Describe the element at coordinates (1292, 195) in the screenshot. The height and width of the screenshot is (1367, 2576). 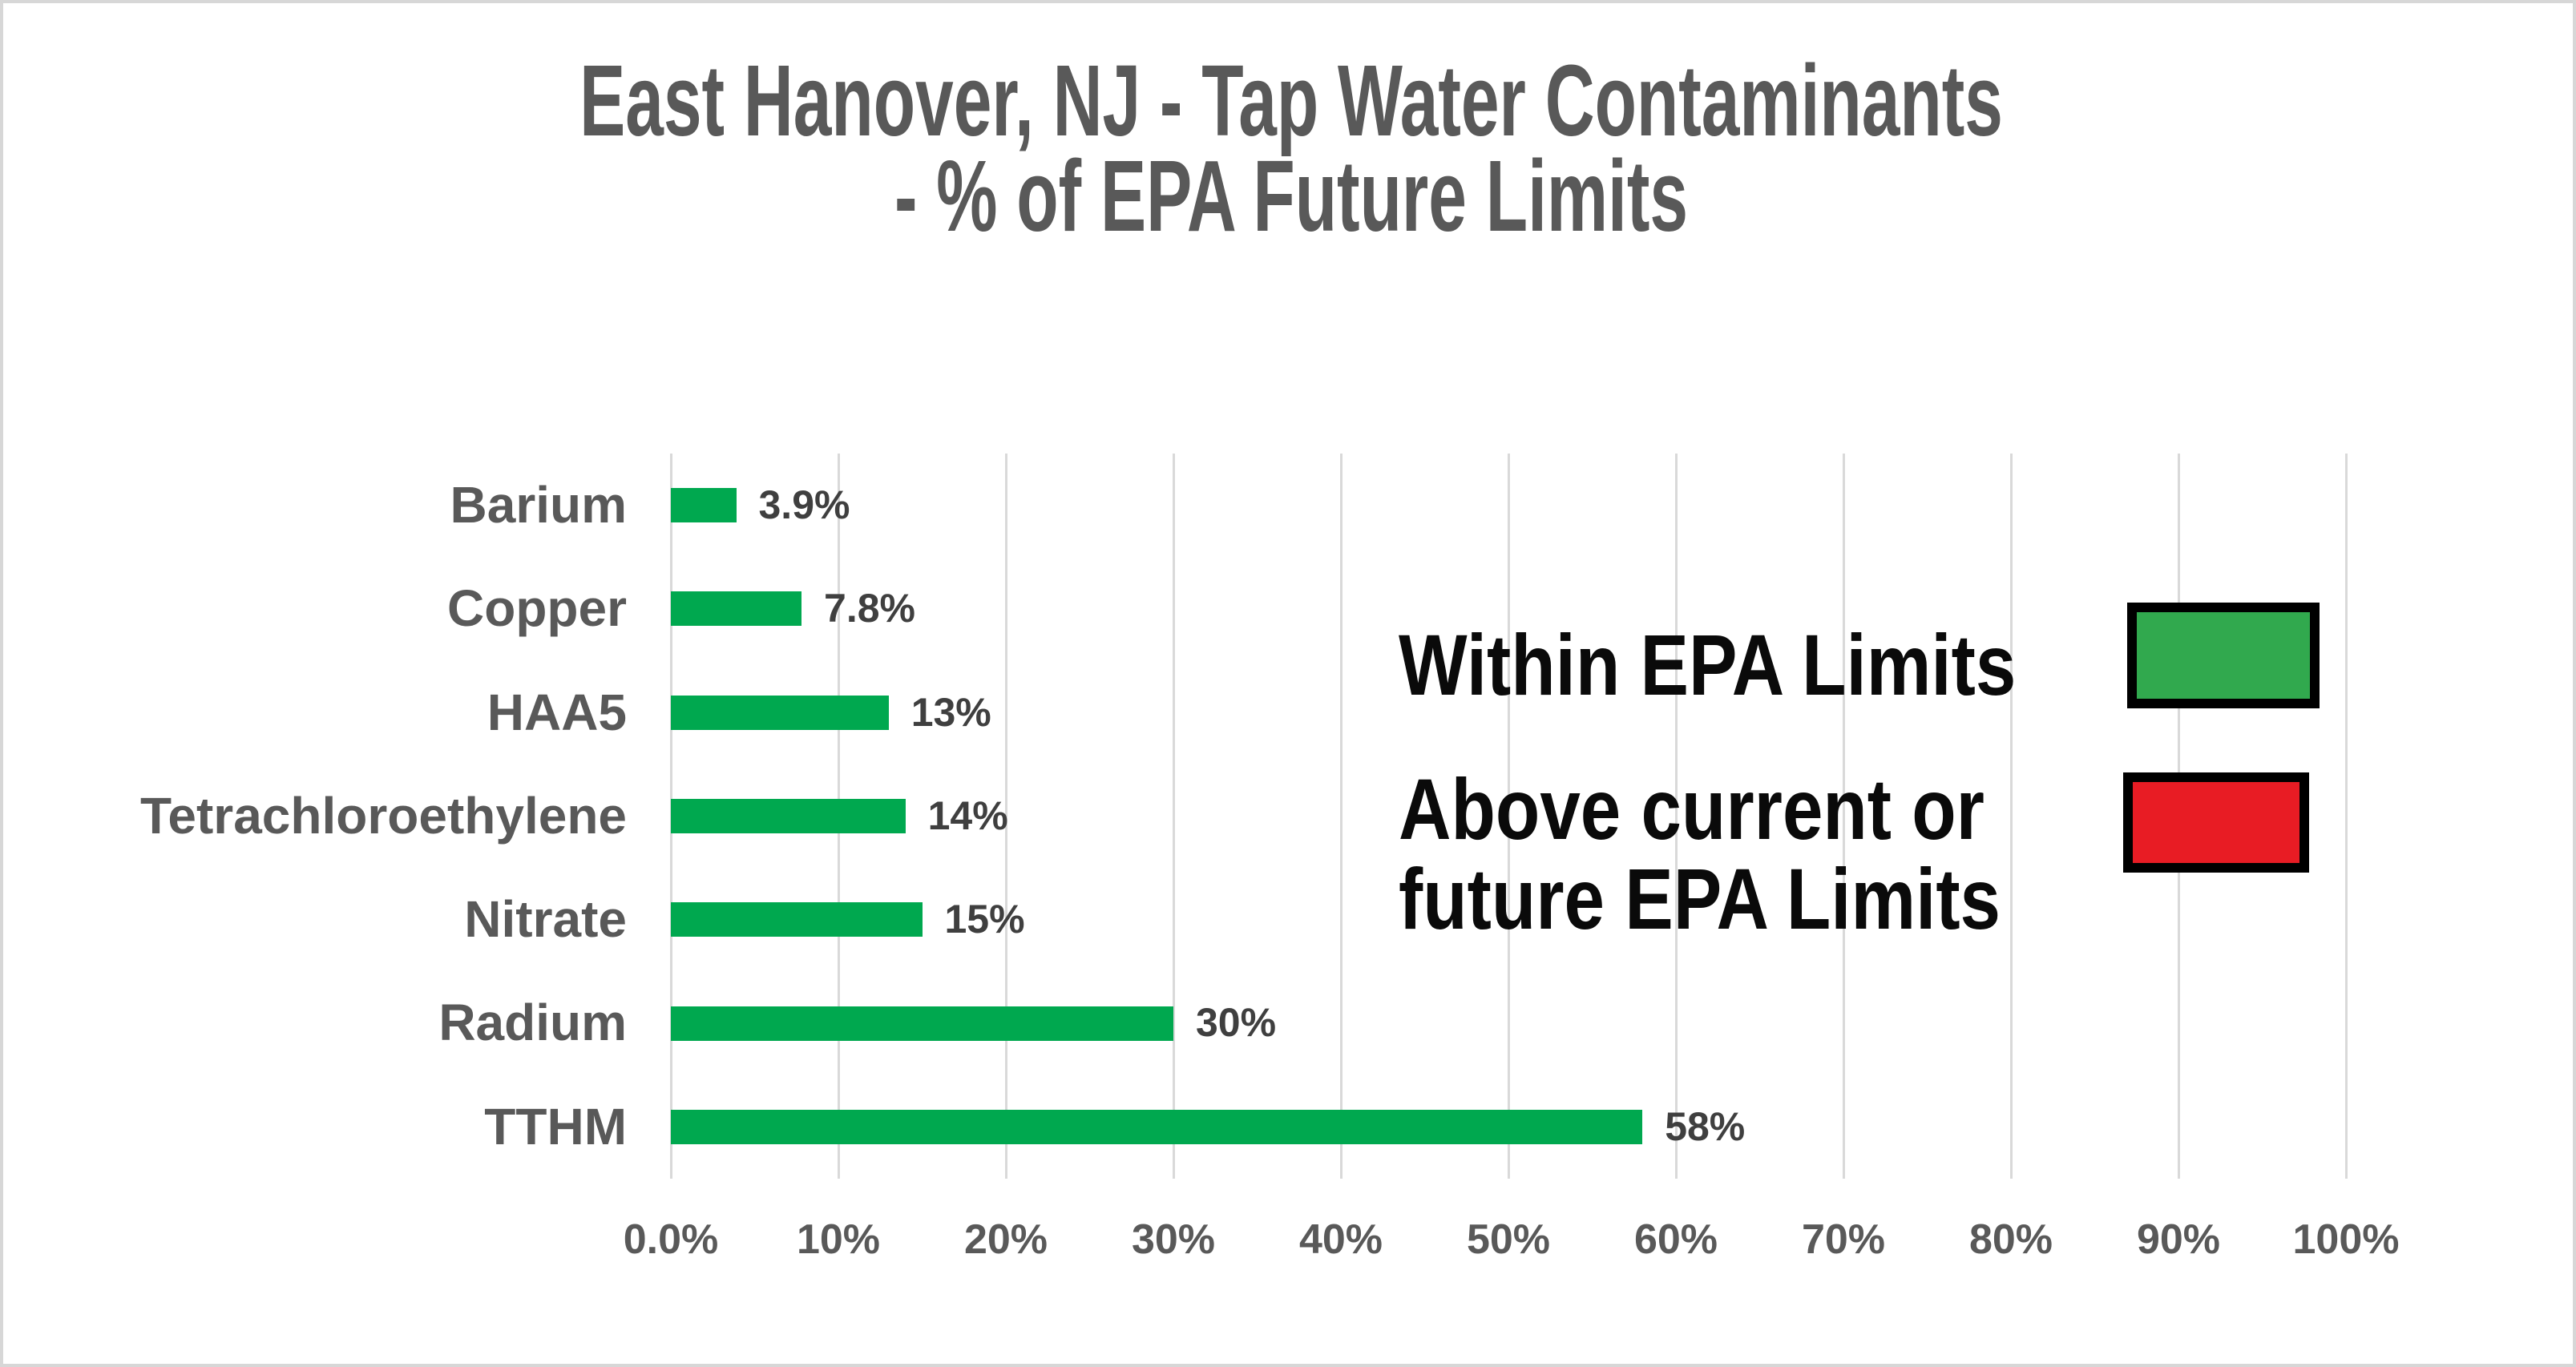
I see `chart-title-line2: - % of EPA Future Limits` at that location.